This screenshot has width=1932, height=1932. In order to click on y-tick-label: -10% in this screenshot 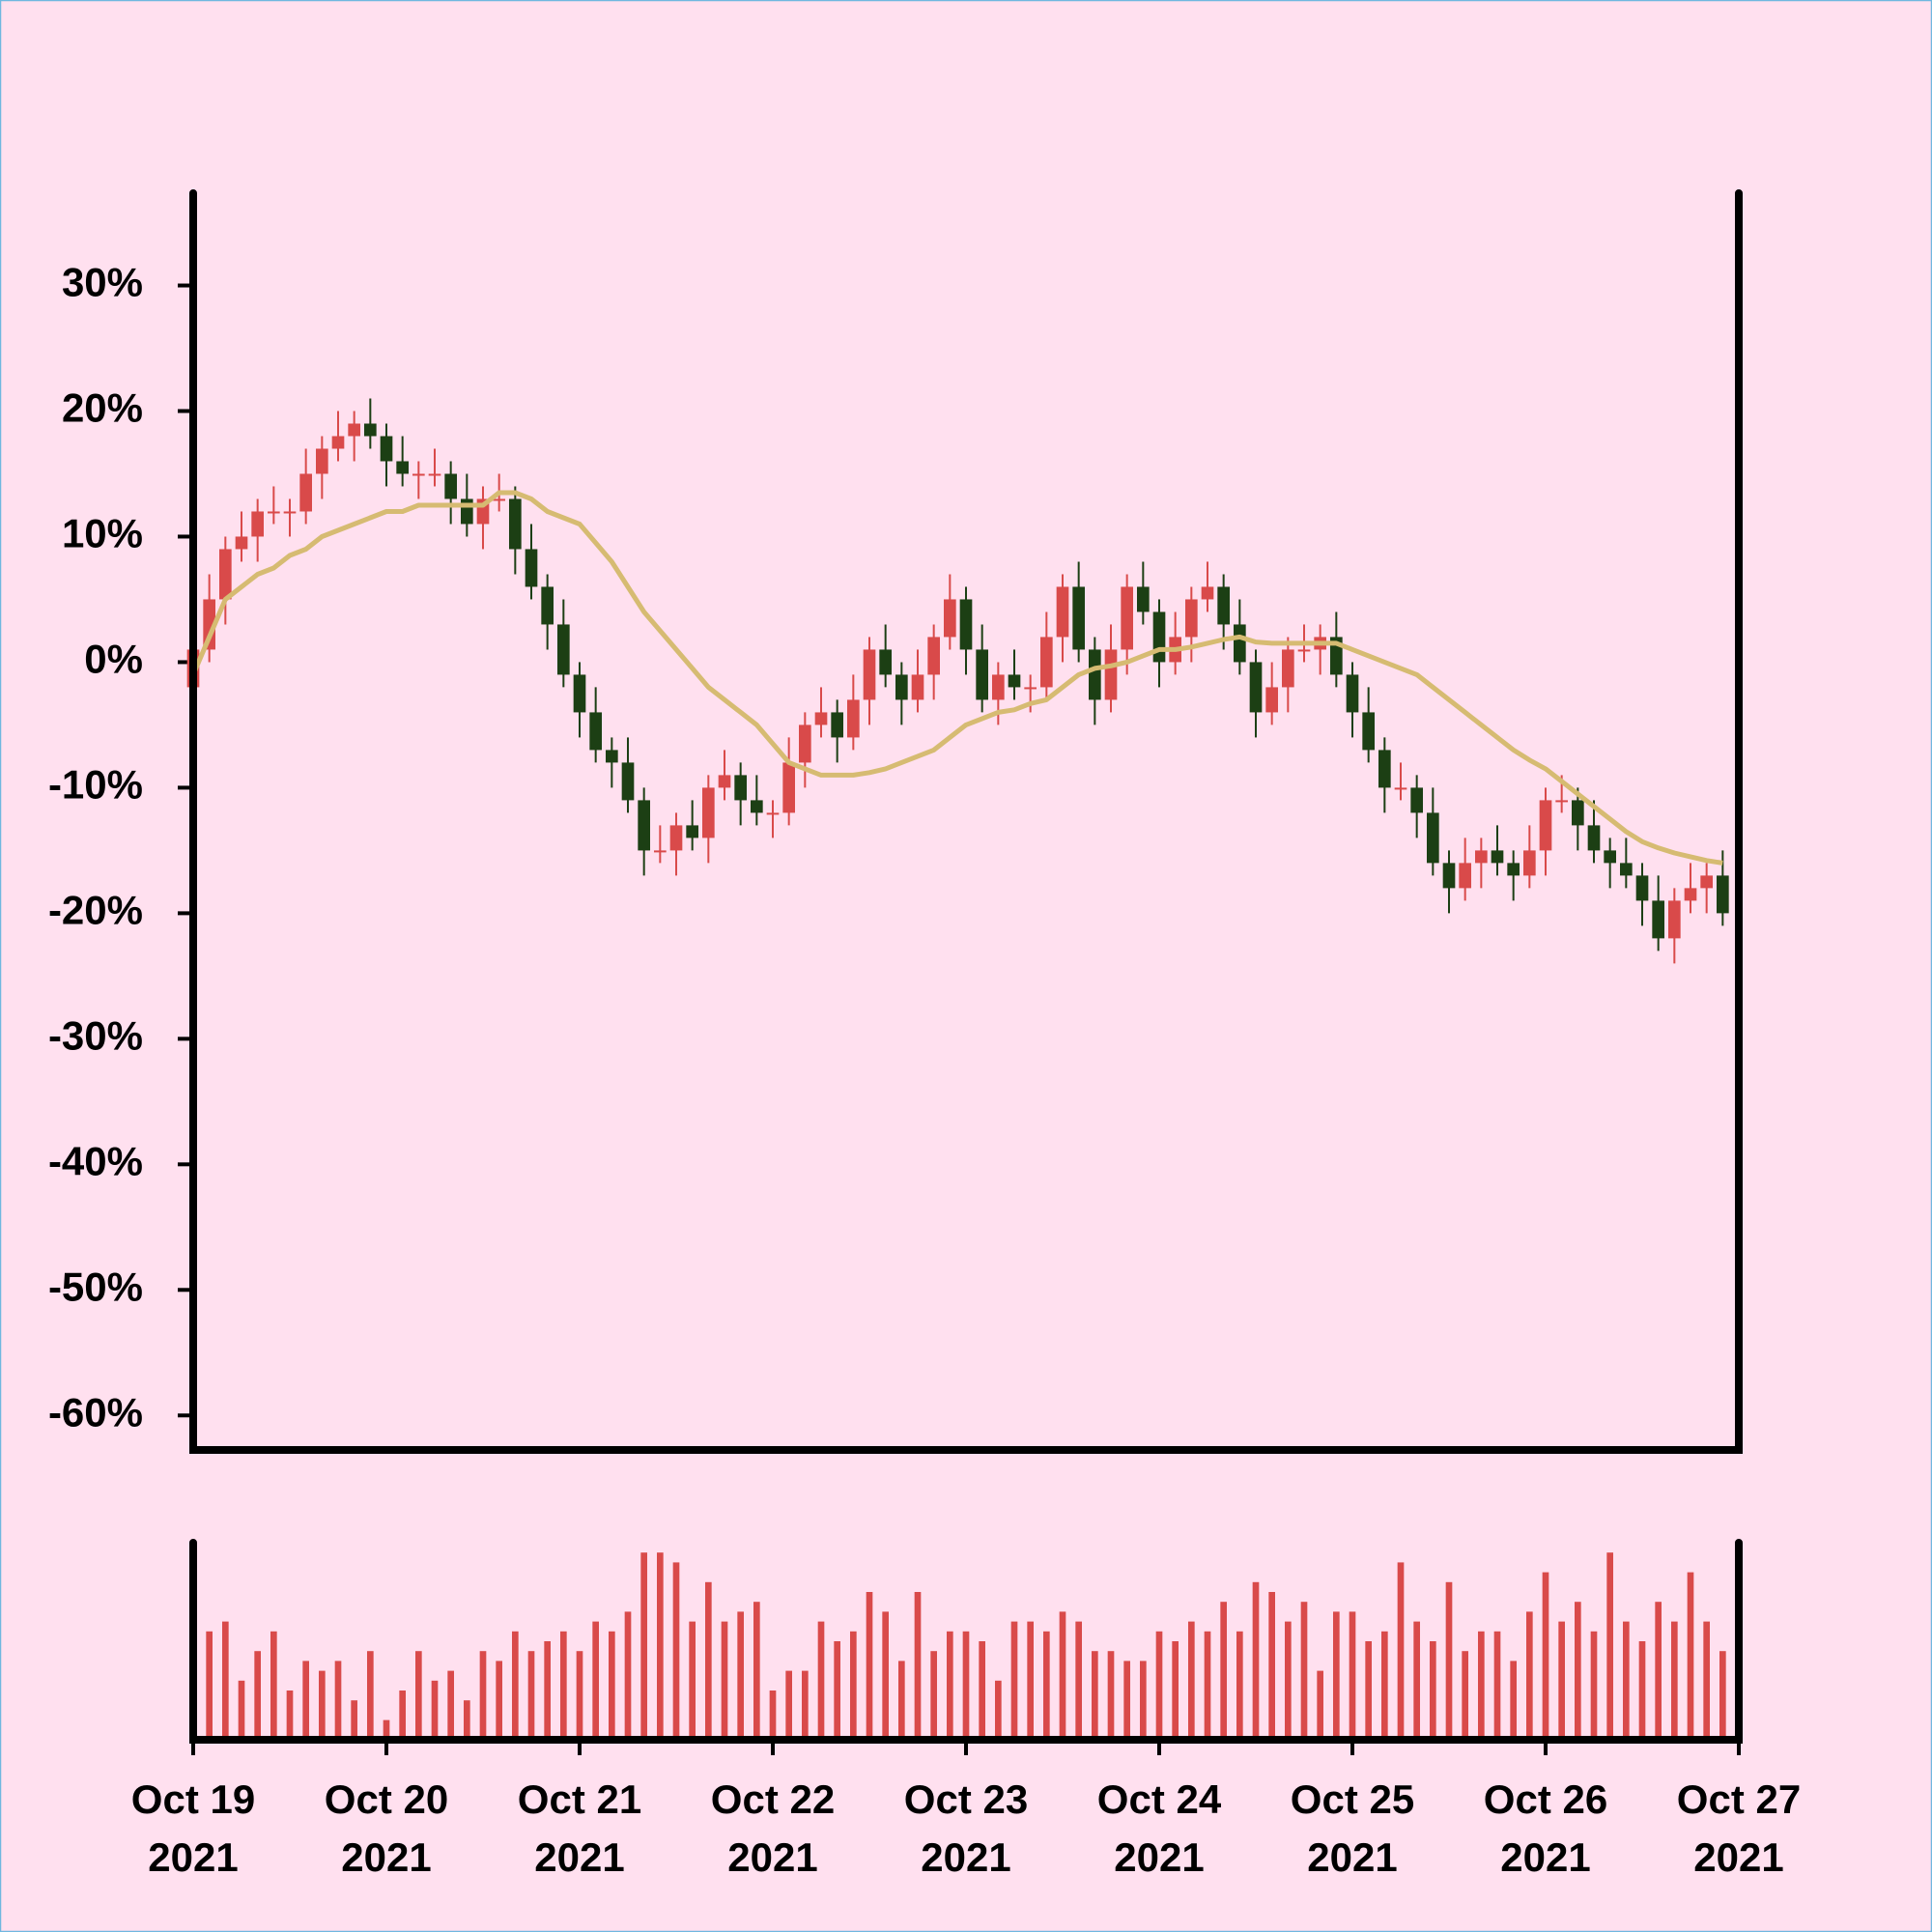, I will do `click(95, 785)`.